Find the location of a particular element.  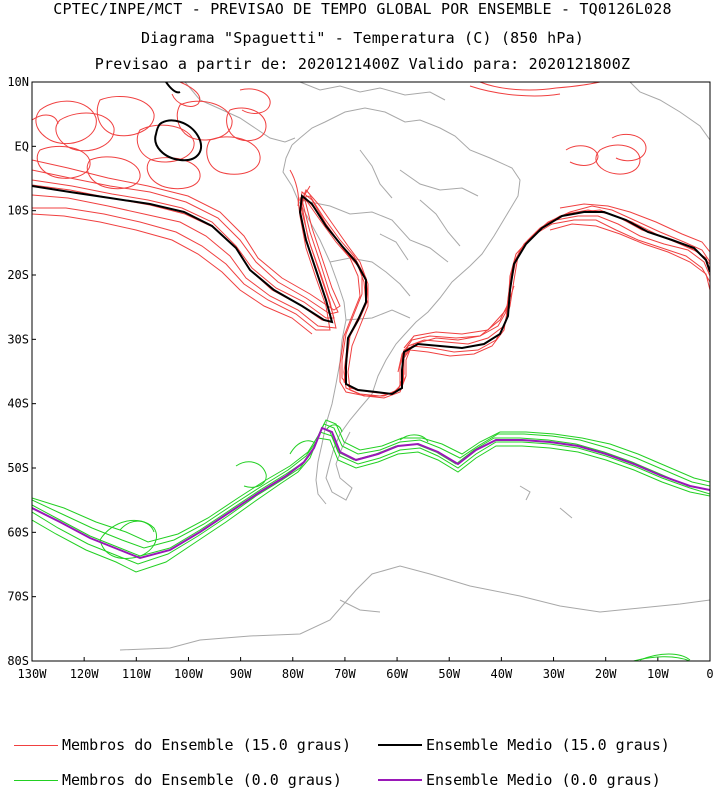

lat-label: 10S is located at coordinates (18, 211).